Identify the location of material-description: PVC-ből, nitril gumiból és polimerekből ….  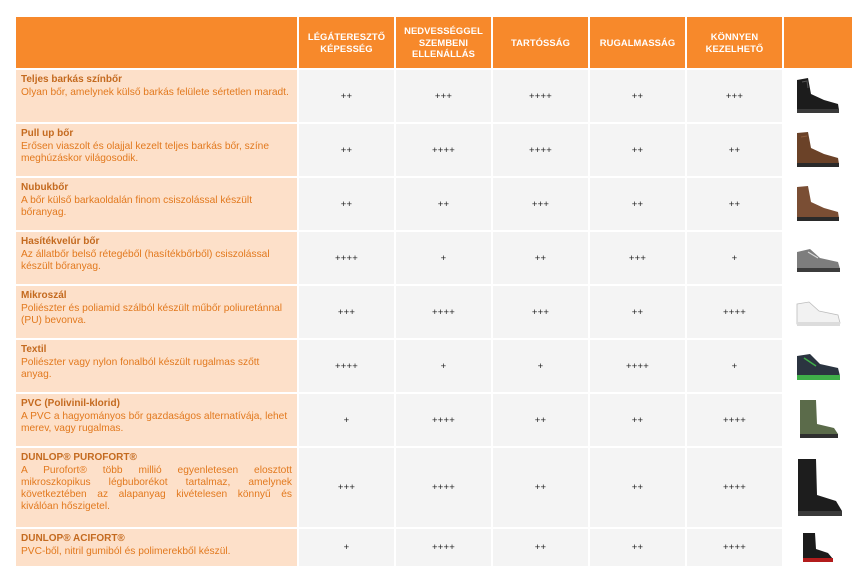
(126, 551).